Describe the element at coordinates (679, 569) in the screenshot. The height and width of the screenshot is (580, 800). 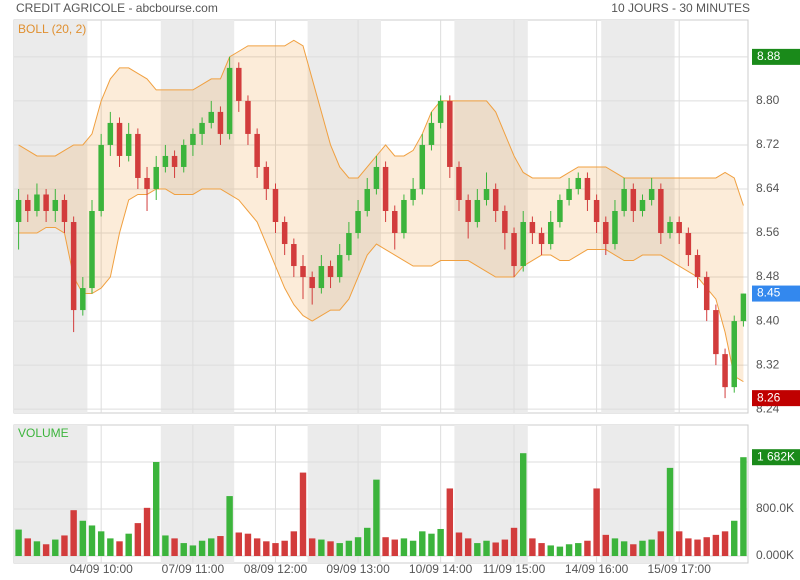
I see `x-tick-label: 15/09 17:00` at that location.